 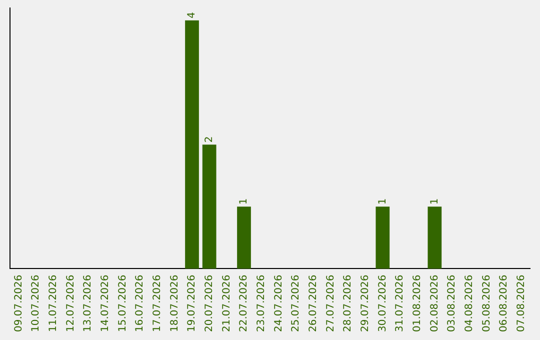 What do you see at coordinates (434, 303) in the screenshot?
I see `x-tick-label: 02.08.2026` at bounding box center [434, 303].